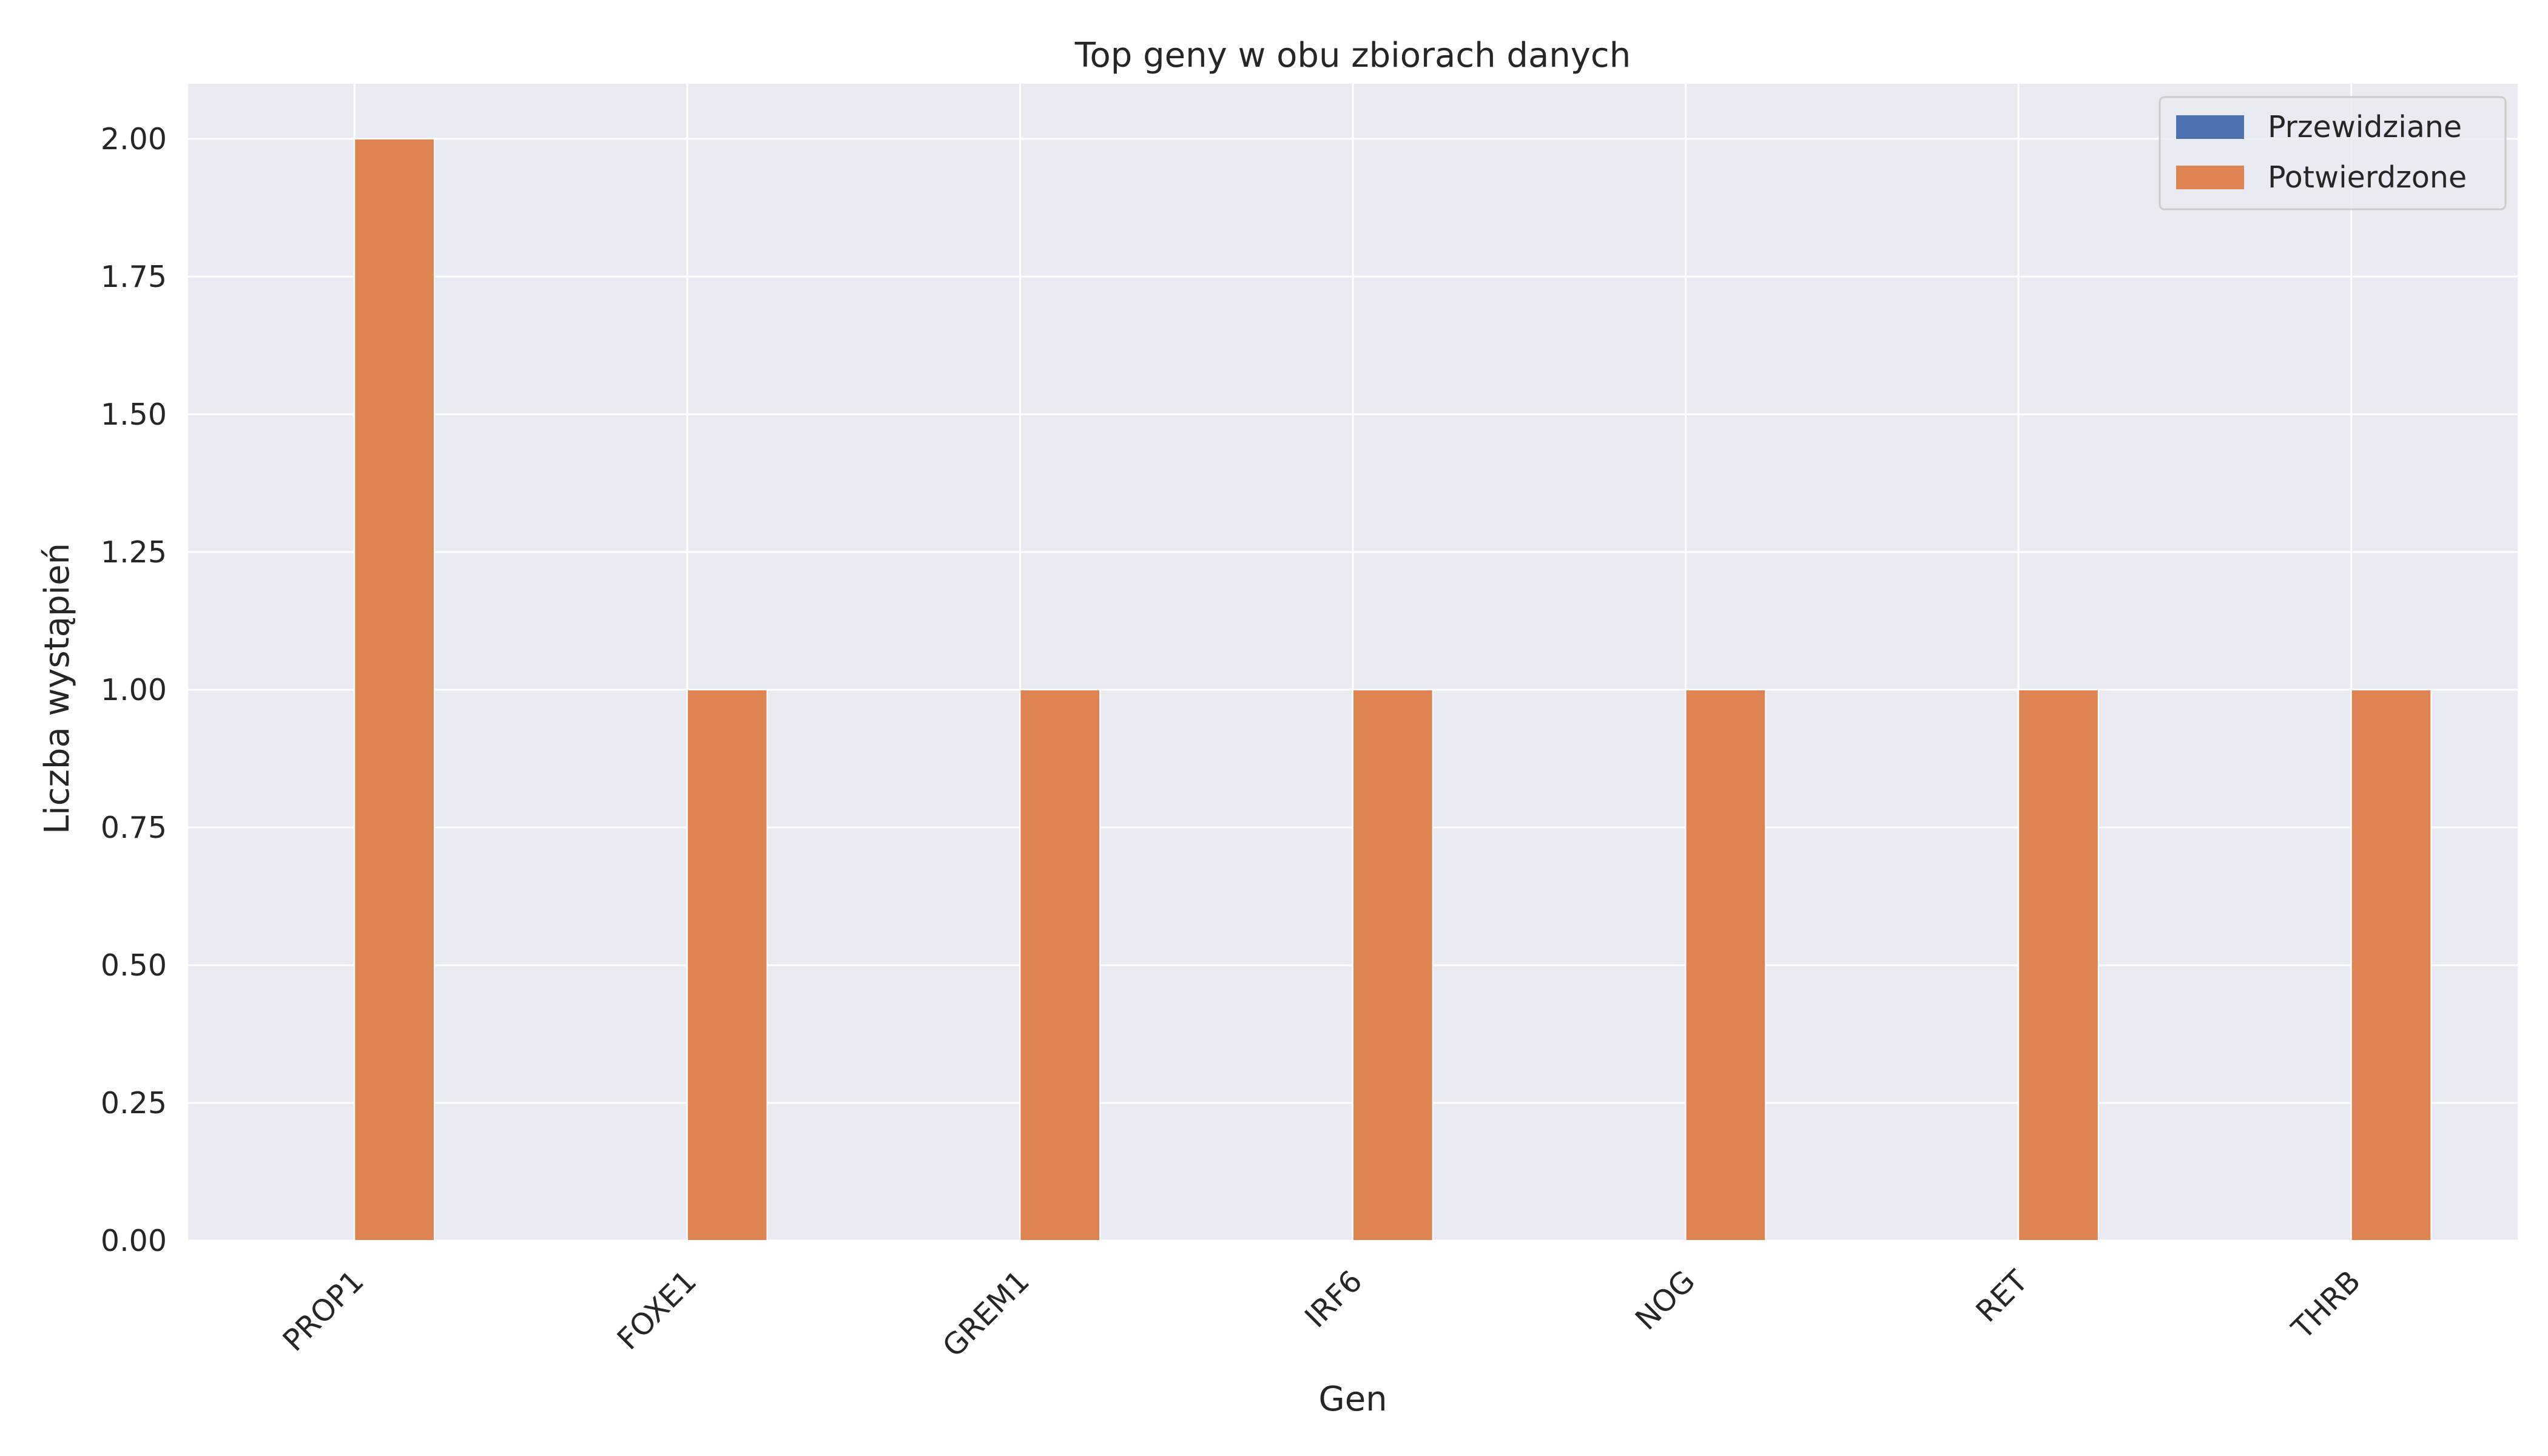 Image resolution: width=2548 pixels, height=1456 pixels. I want to click on bar-potwierdzone-grem1, so click(1060, 965).